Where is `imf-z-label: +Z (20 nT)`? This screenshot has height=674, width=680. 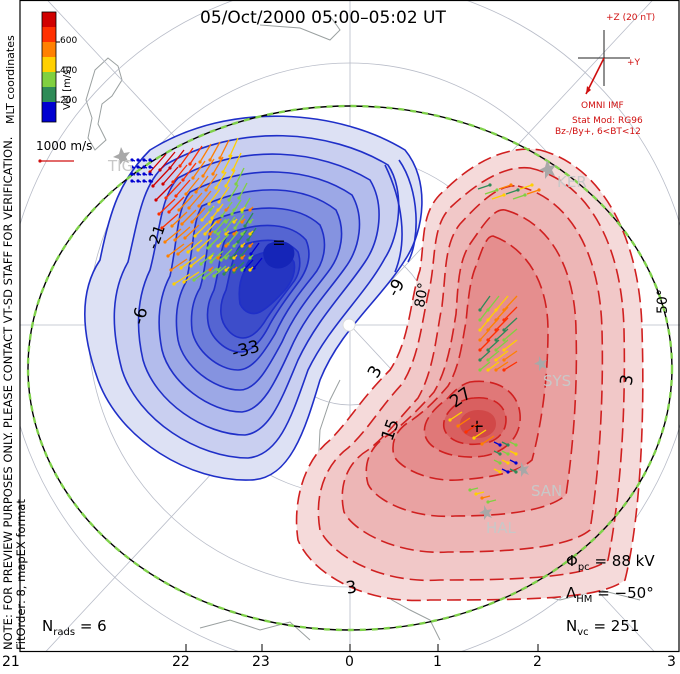
imf-z-label: +Z (20 nT) is located at coordinates (631, 18).